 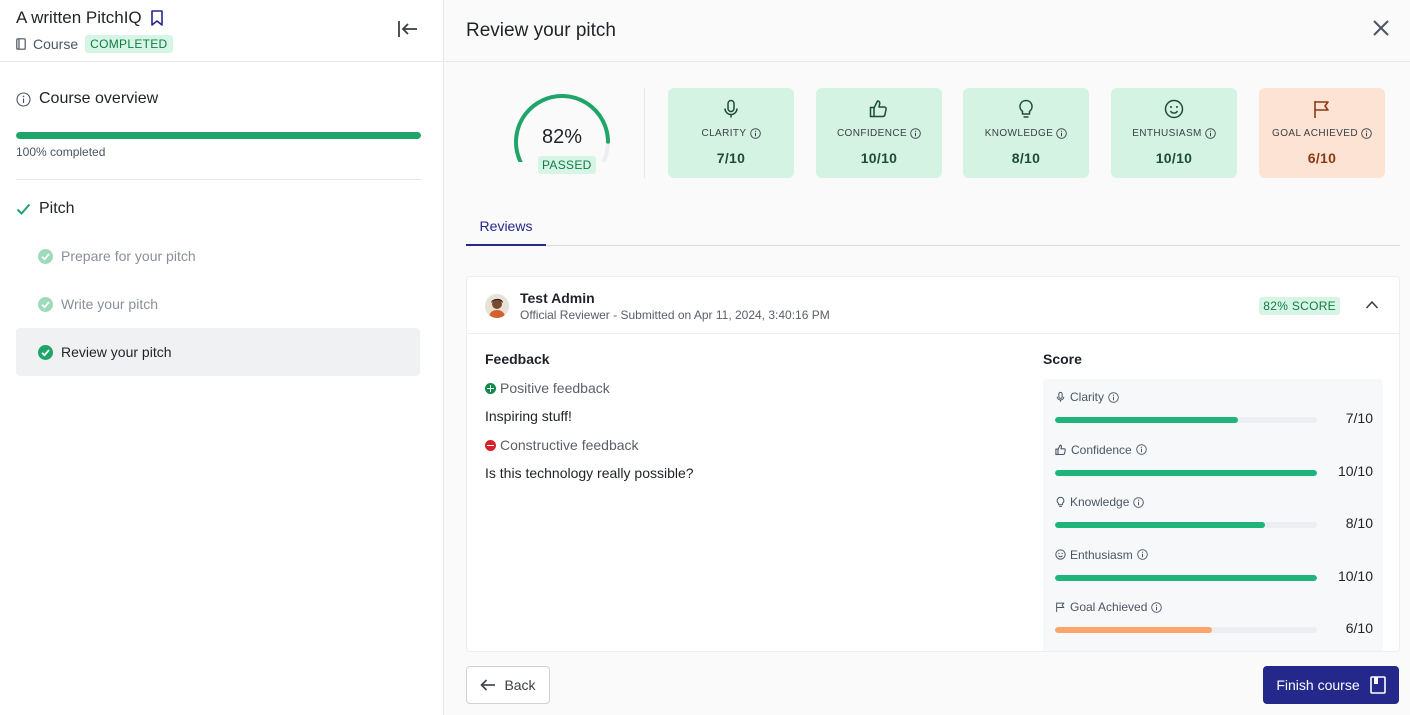 I want to click on score-label-text: Enthusiasm, so click(x=1101, y=554).